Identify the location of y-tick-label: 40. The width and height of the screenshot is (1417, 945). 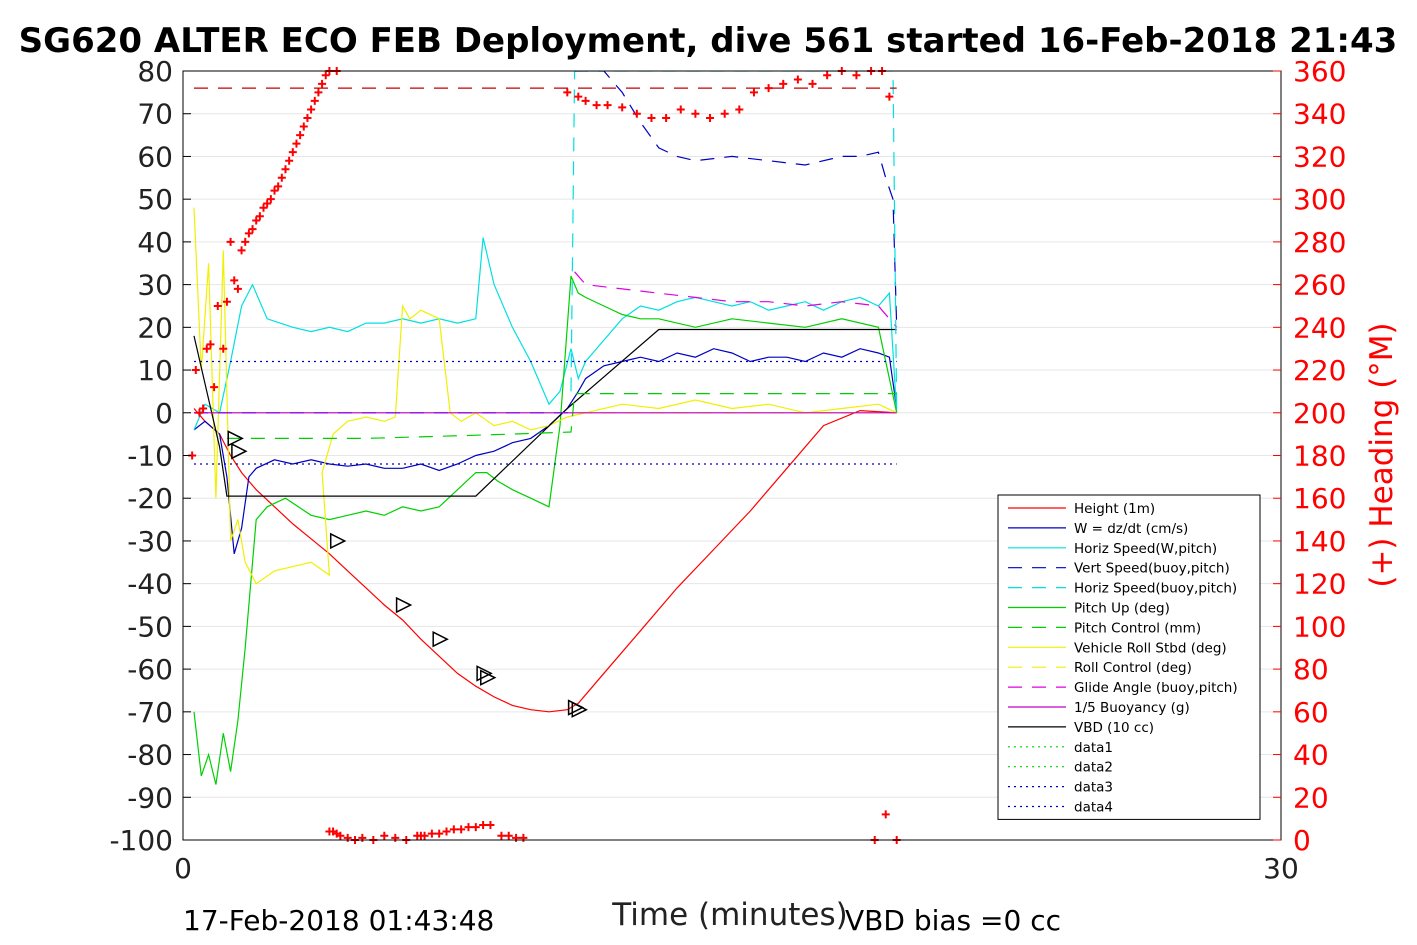
(155, 242).